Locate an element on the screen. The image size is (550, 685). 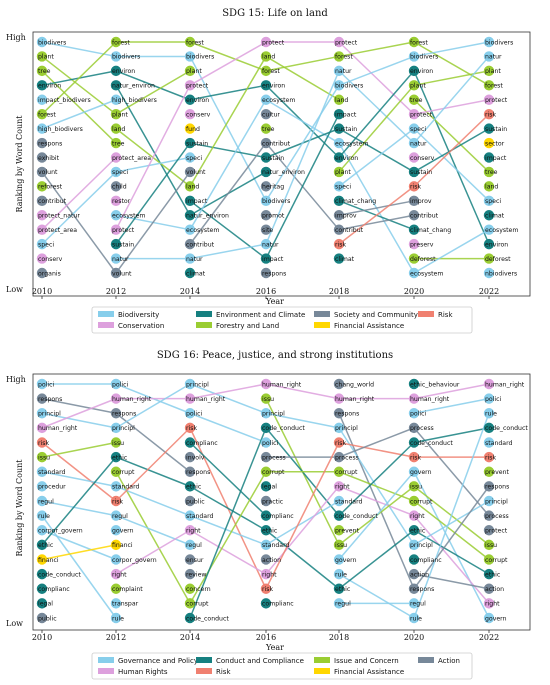
term-label: practic is located at coordinates (273, 501).